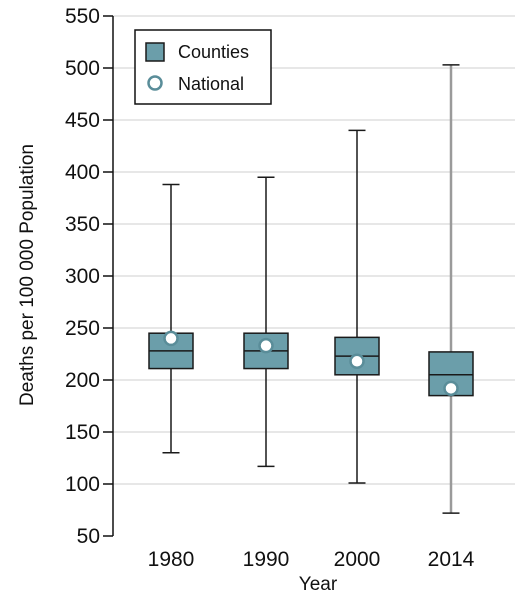 This screenshot has width=527, height=595. What do you see at coordinates (82, 68) in the screenshot?
I see `y-tick-label-500: 500` at bounding box center [82, 68].